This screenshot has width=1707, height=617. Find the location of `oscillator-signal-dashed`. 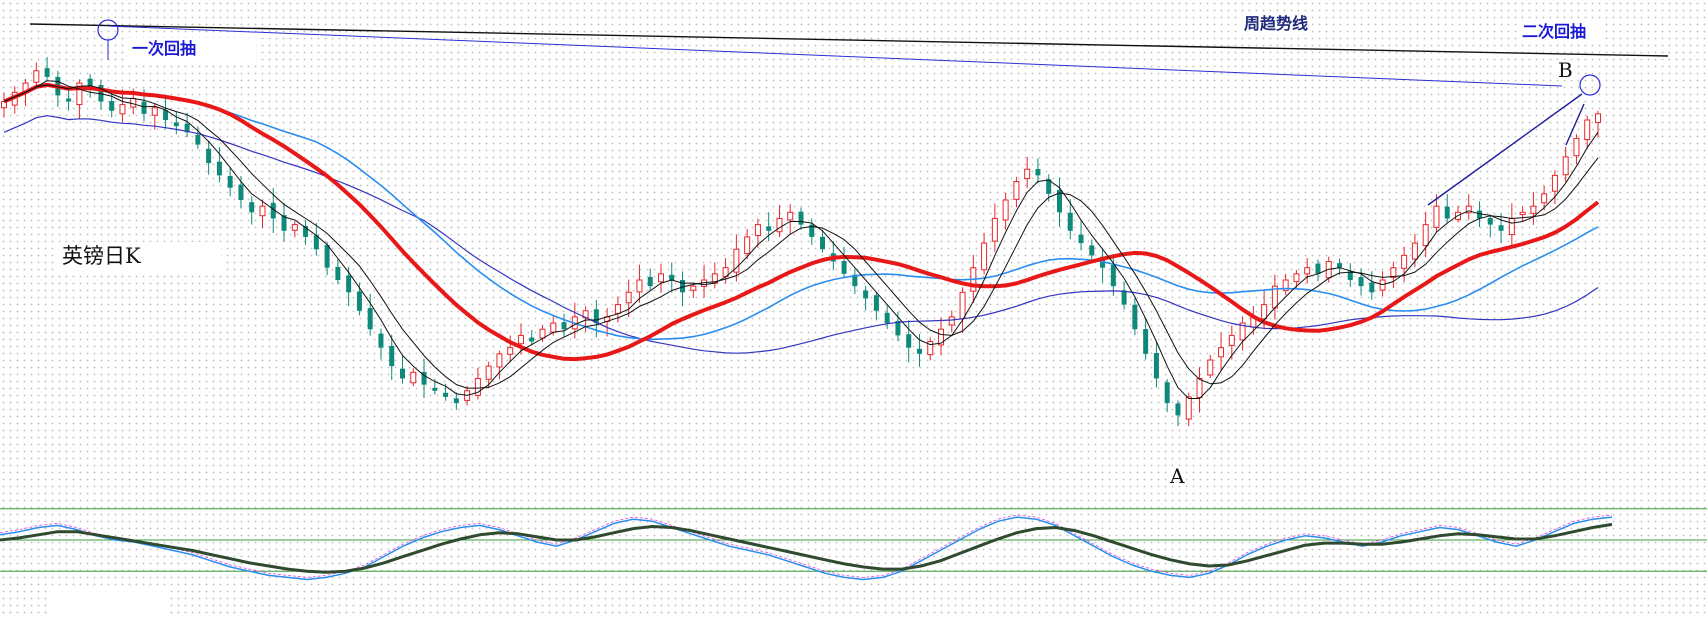

oscillator-signal-dashed is located at coordinates (806, 546).